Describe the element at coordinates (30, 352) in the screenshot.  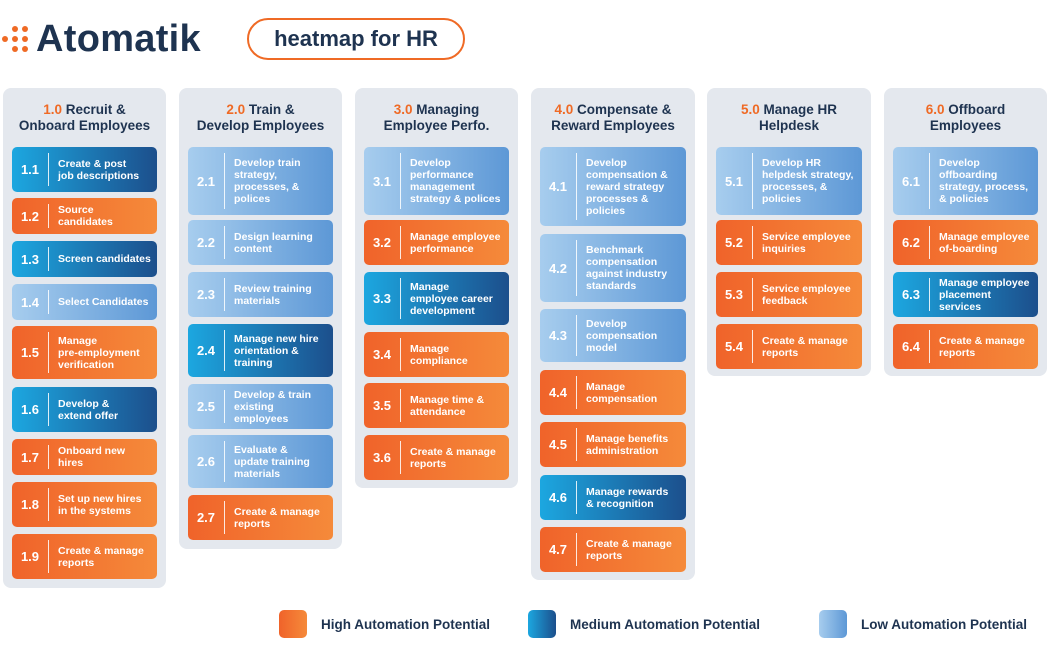
I see `card-number: 1.5` at that location.